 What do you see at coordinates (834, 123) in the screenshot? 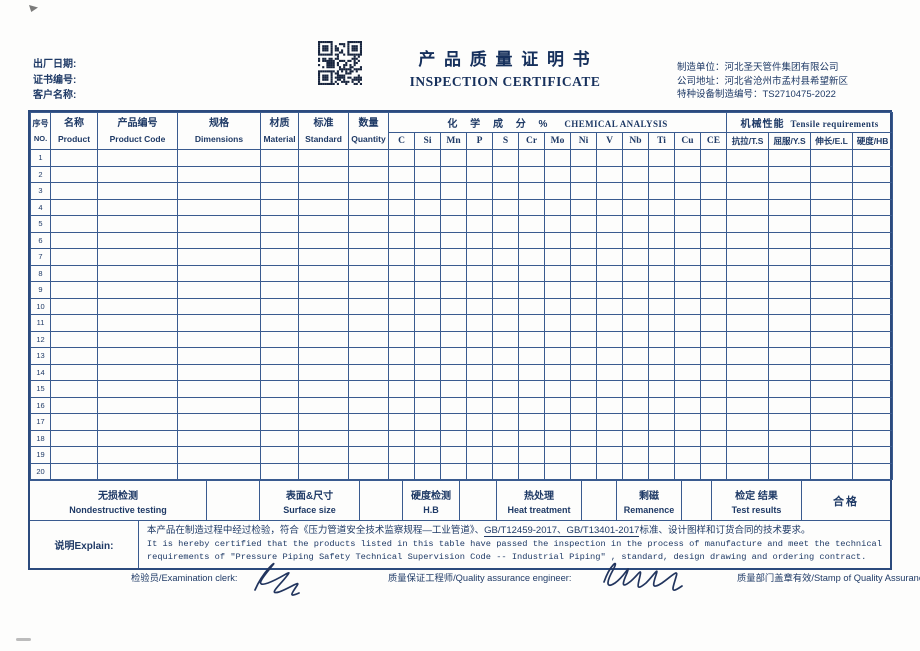
I see `mechanical-group-en: Tensile requirements` at bounding box center [834, 123].